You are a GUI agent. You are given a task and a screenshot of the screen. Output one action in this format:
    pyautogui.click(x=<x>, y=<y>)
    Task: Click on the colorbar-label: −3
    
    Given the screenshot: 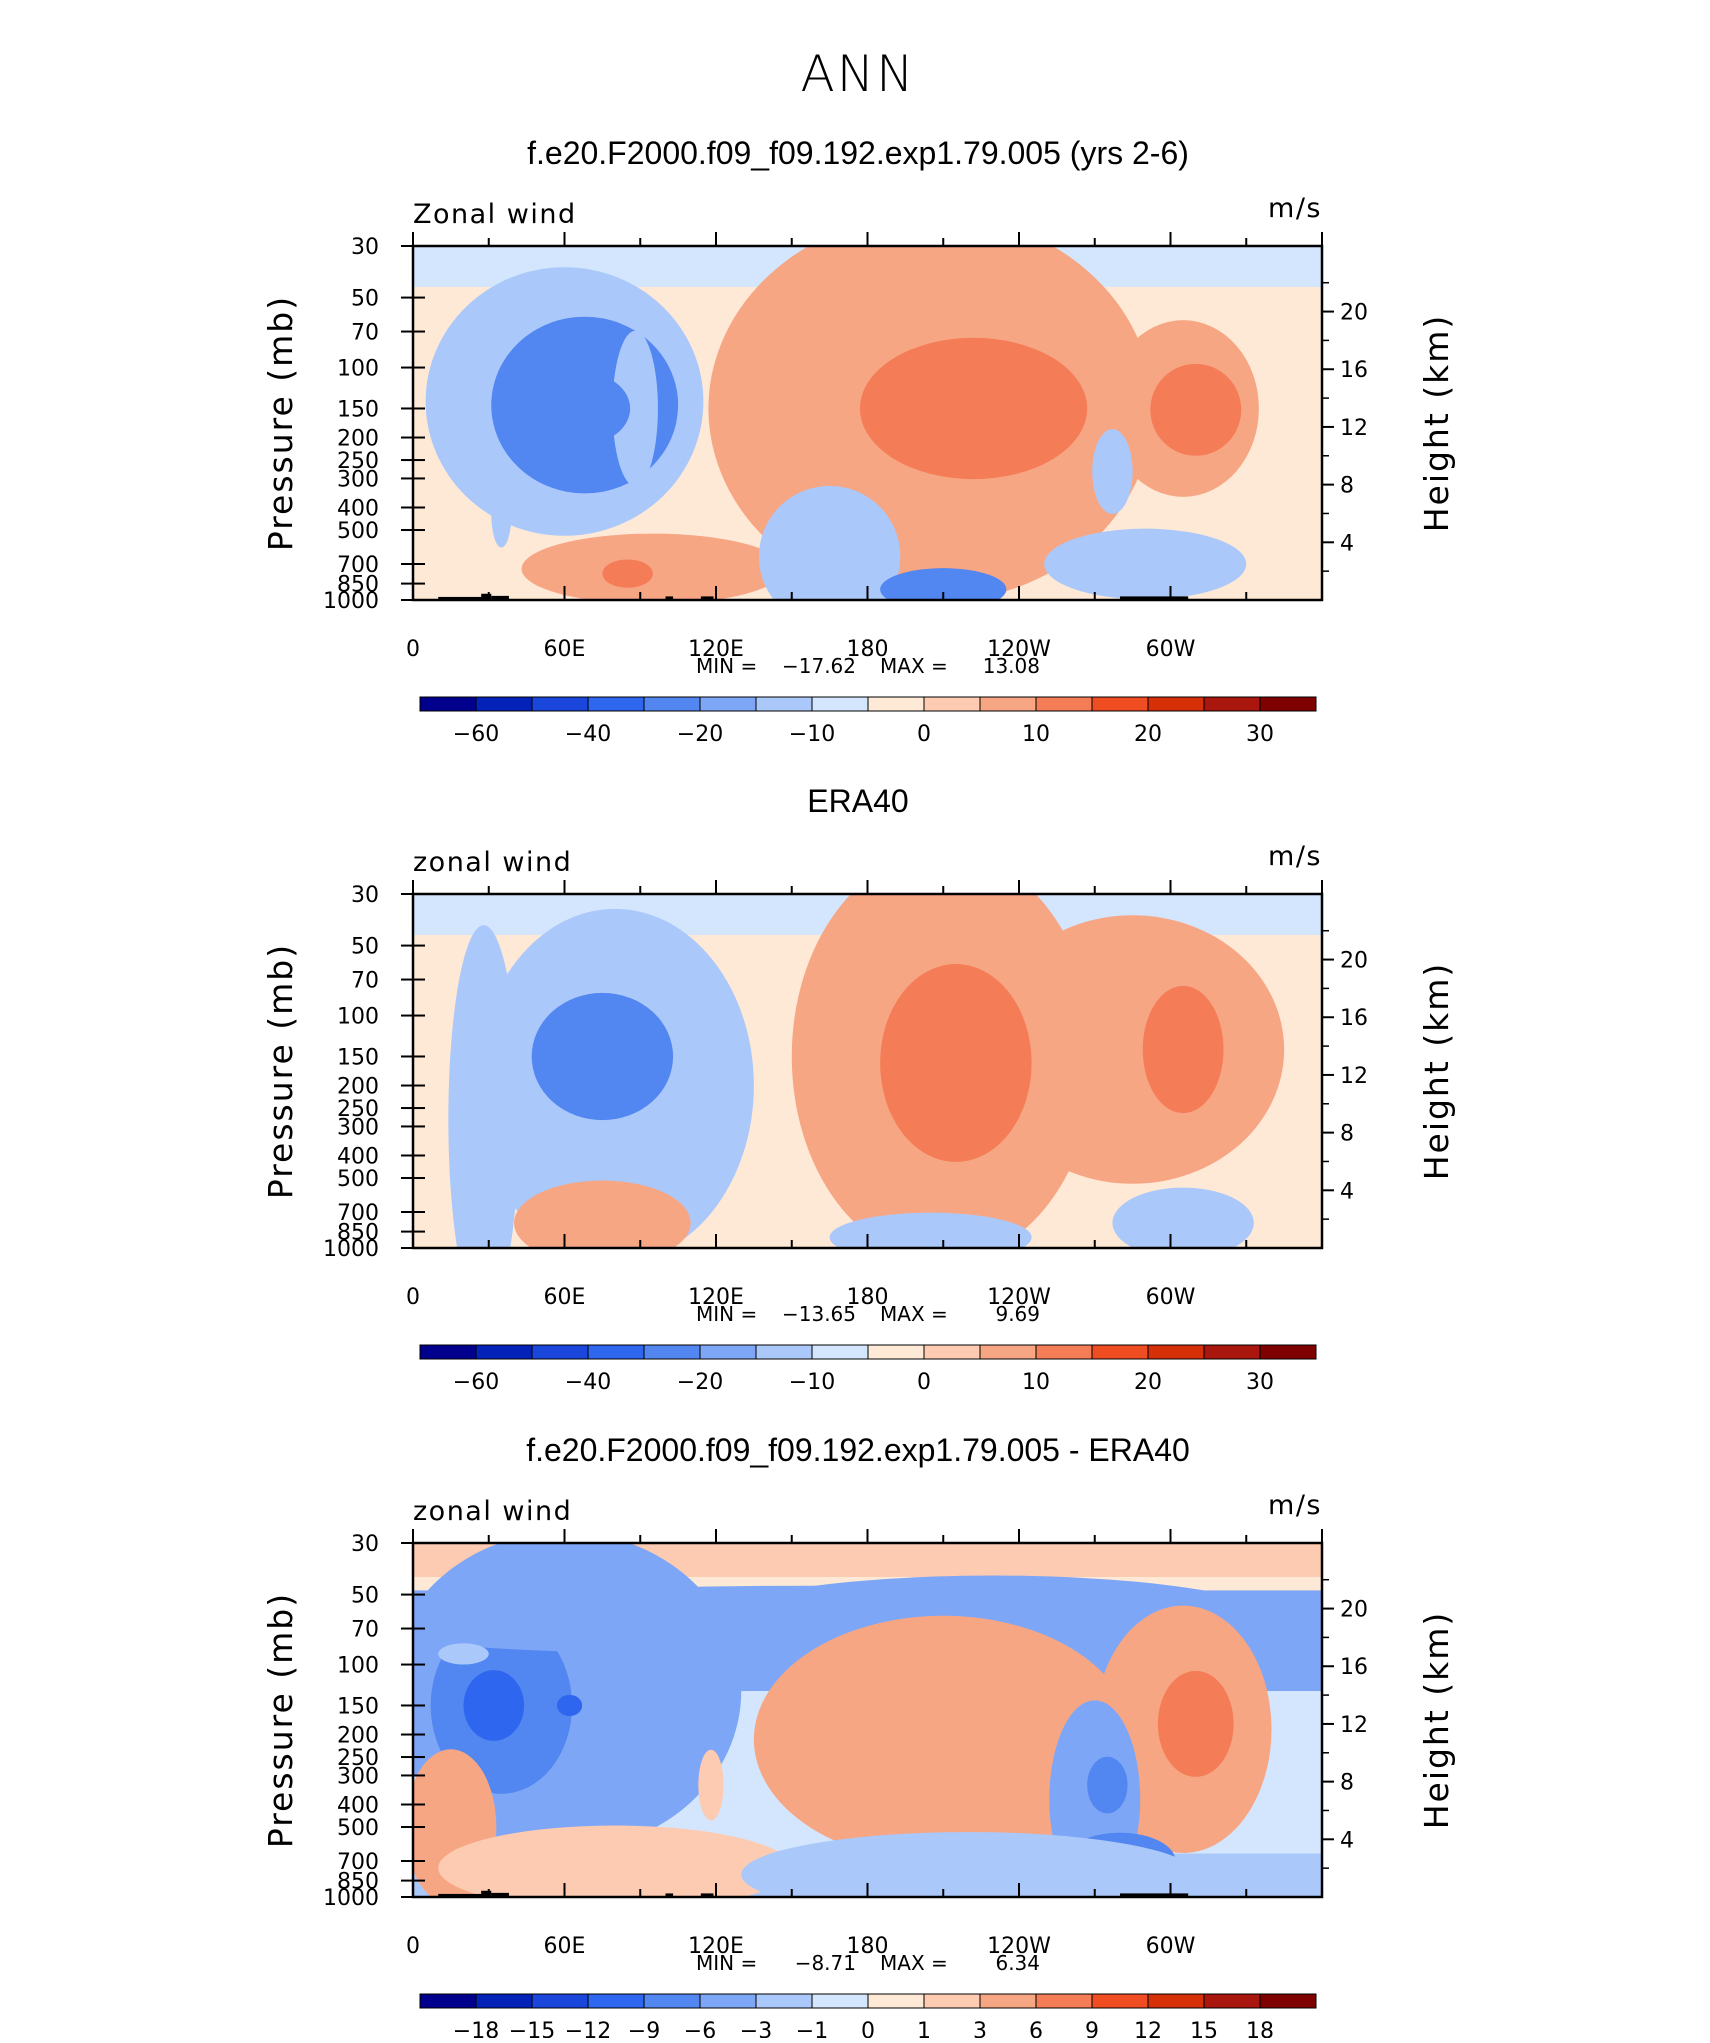 What is the action you would take?
    pyautogui.click(x=756, y=2028)
    